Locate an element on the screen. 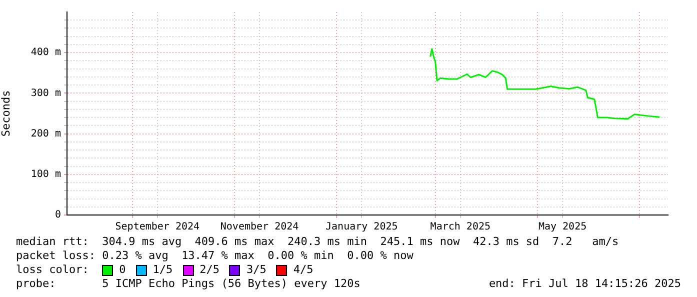  x-tick-label: March 2025 is located at coordinates (460, 227).